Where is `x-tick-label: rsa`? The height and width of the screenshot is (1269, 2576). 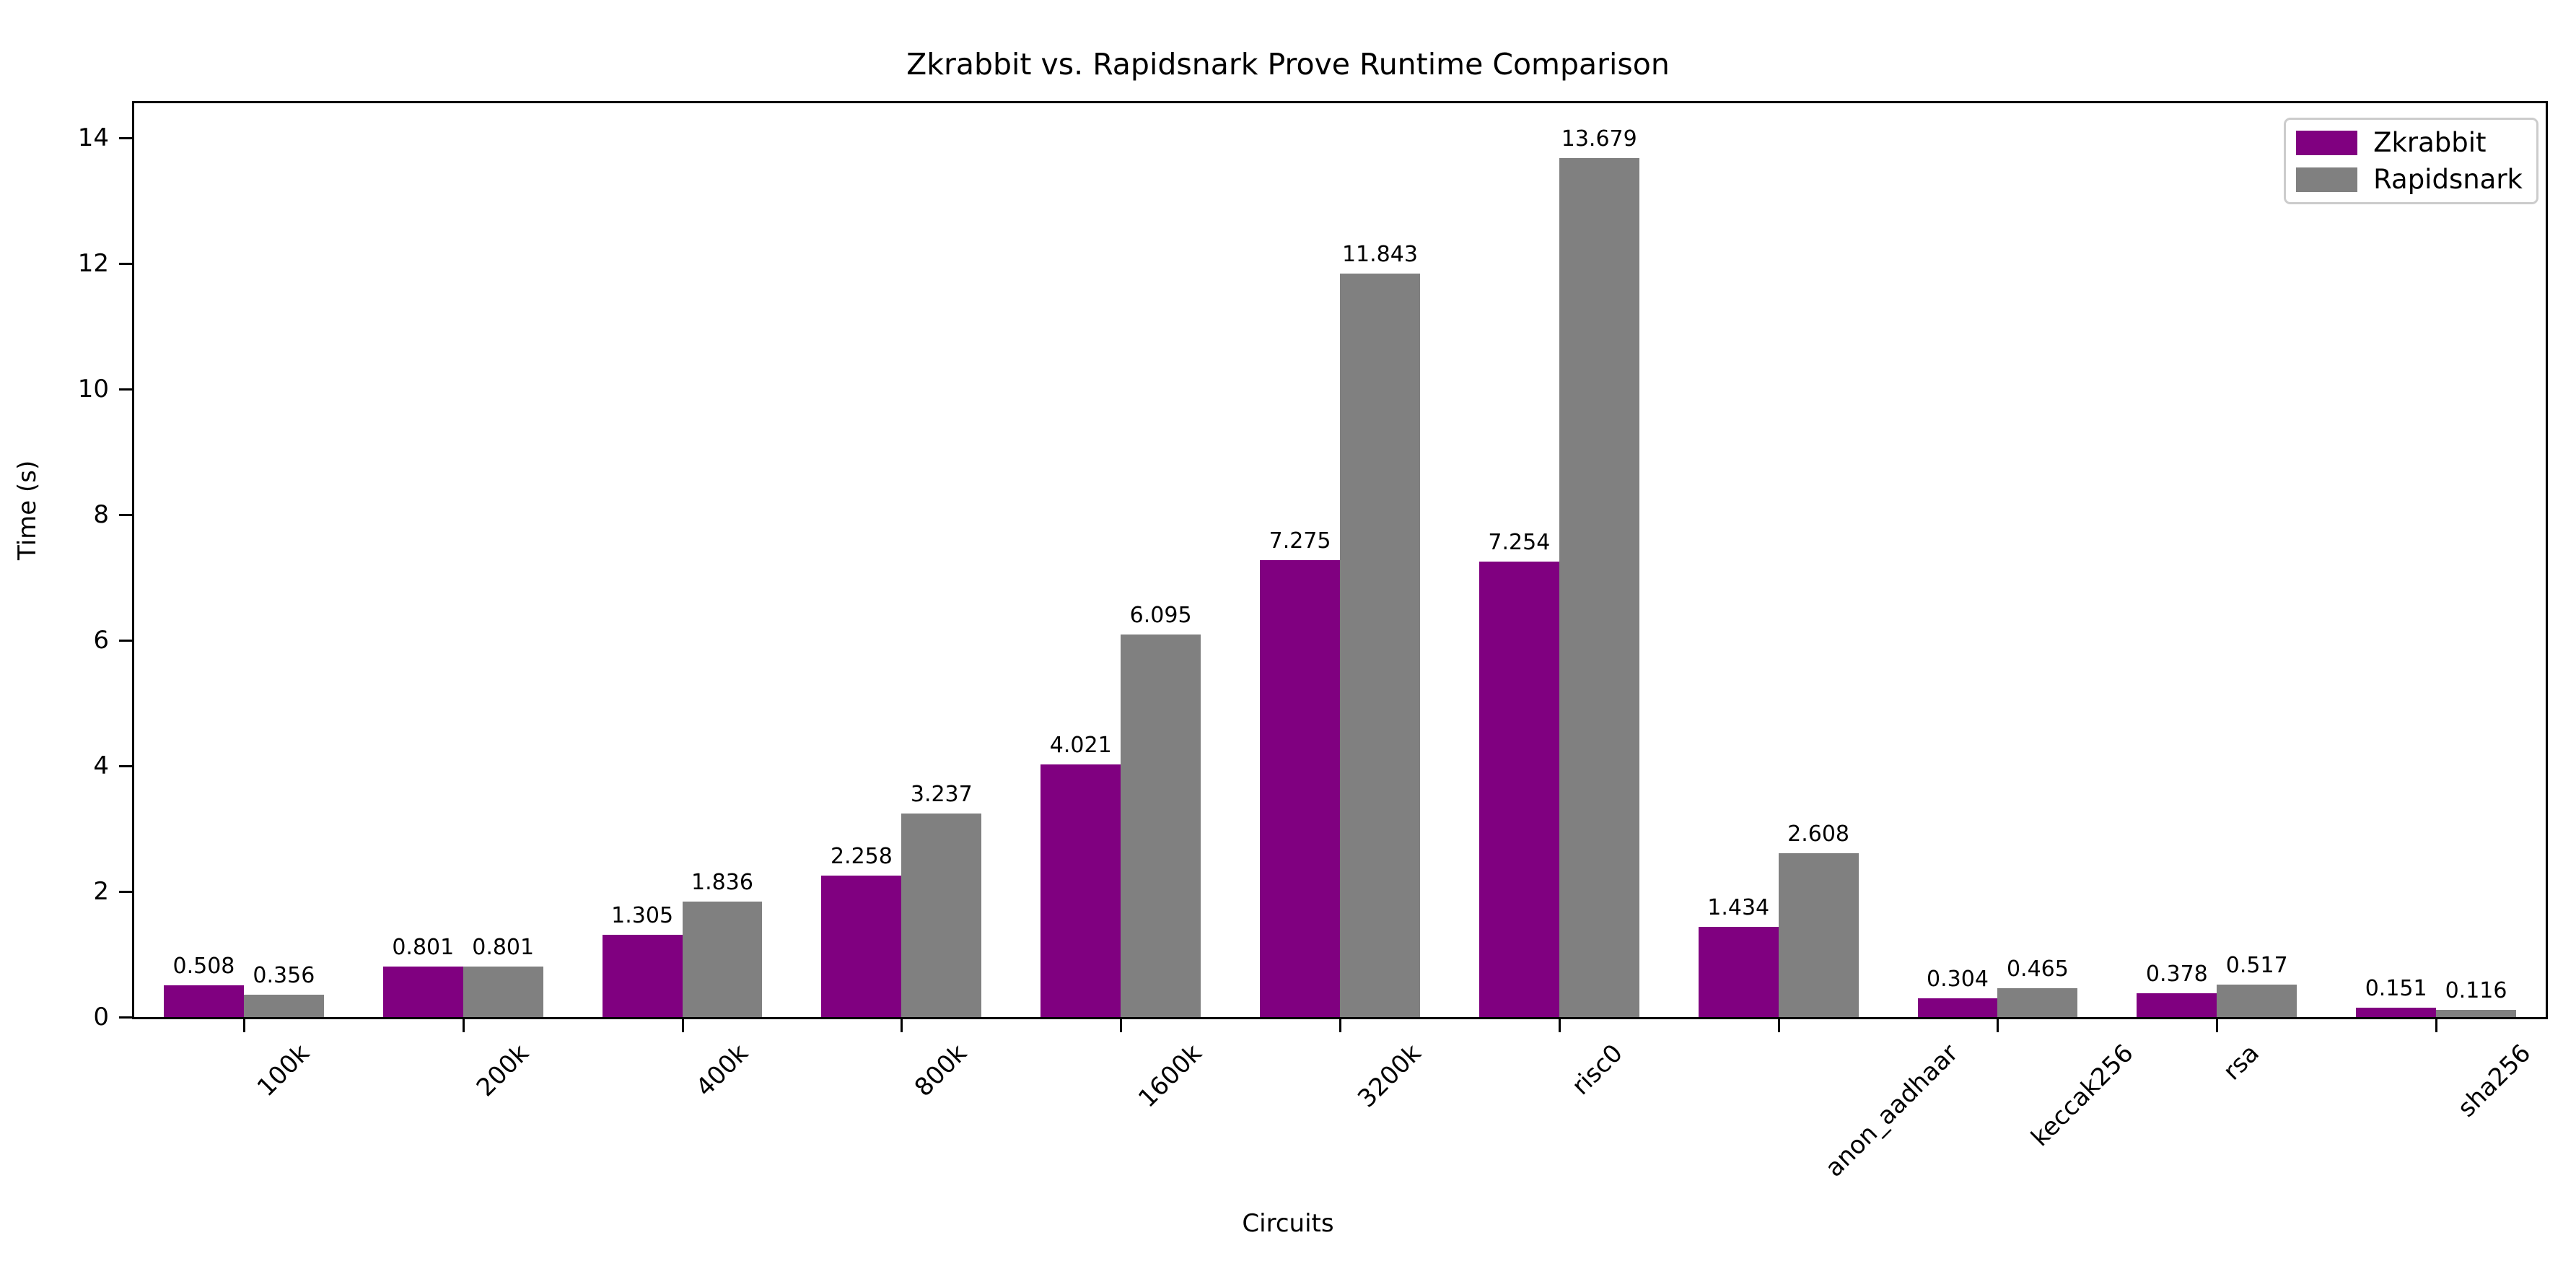 x-tick-label: rsa is located at coordinates (2241, 1062).